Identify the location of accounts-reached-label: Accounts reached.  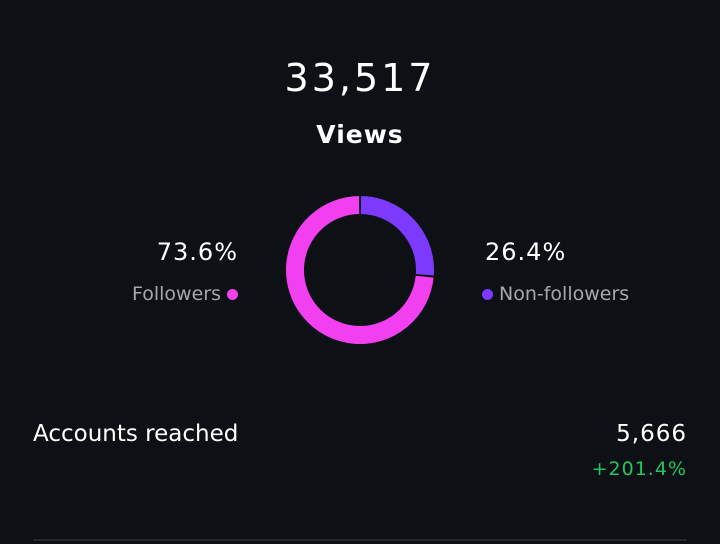
(136, 434).